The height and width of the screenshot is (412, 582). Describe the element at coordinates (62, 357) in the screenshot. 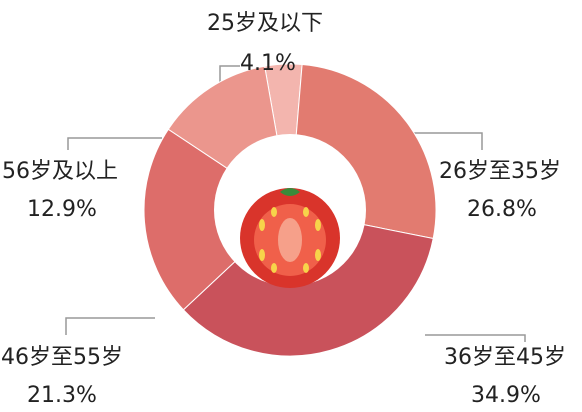

I see `category-label: 46岁至55岁` at that location.